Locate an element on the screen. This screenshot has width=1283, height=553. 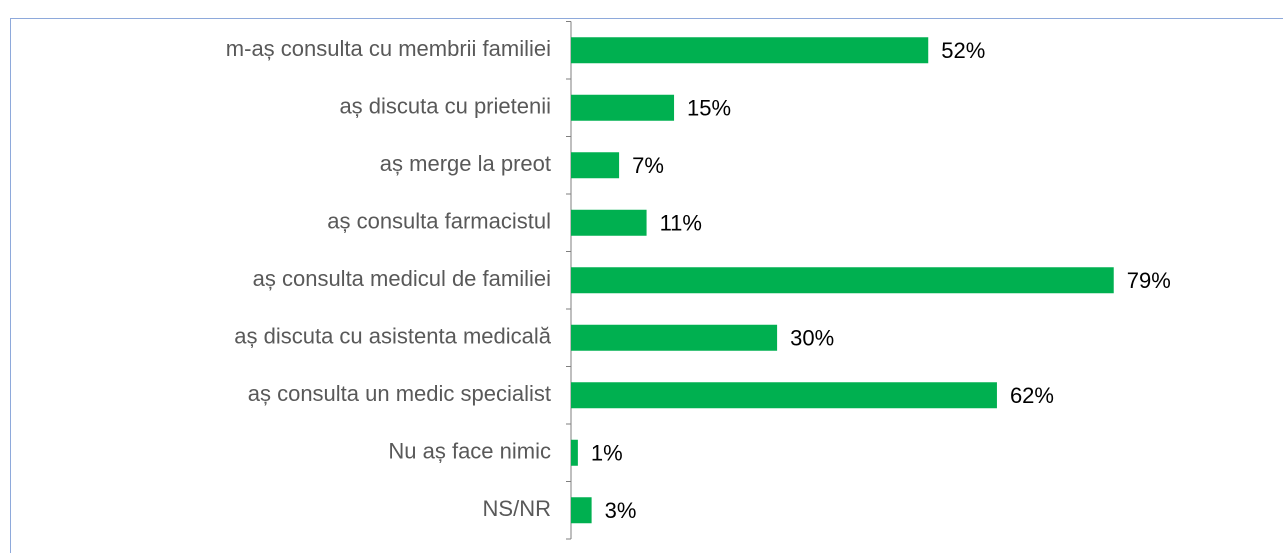
value-label: 15% is located at coordinates (709, 108).